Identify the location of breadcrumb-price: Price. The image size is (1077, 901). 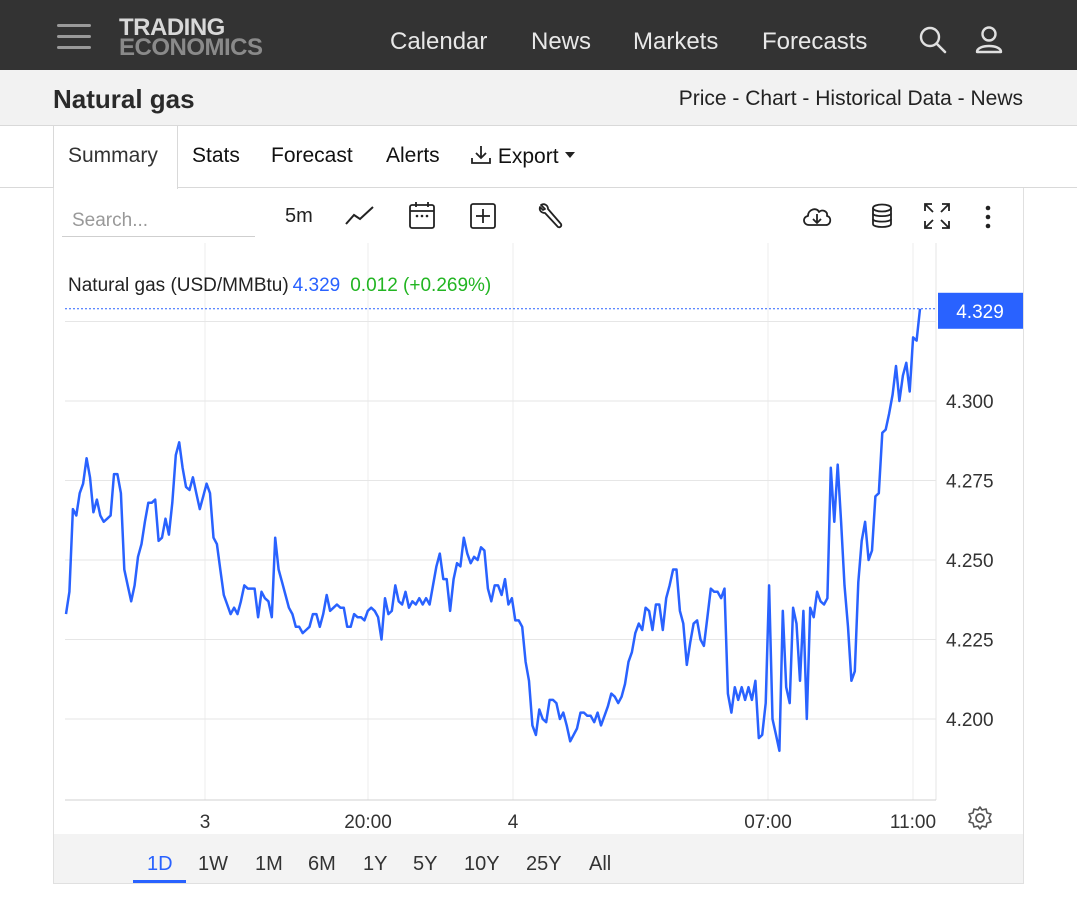
(702, 98).